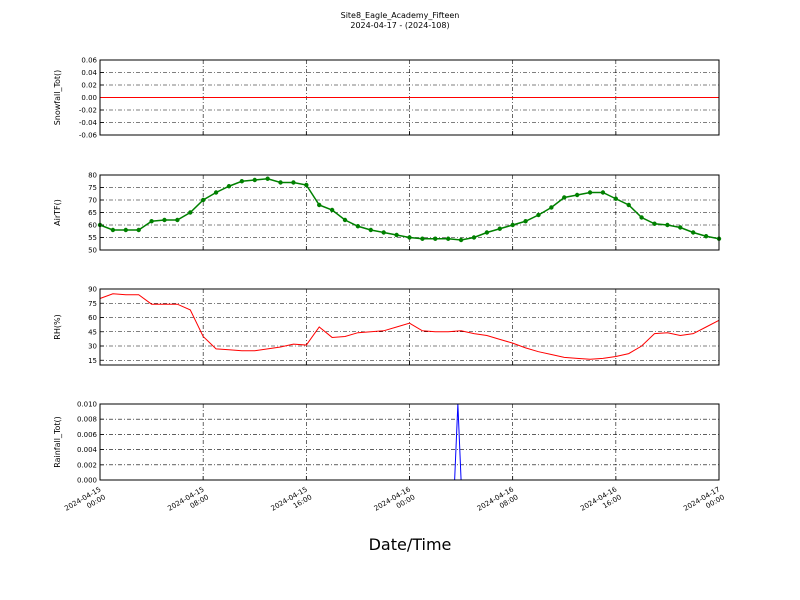 This screenshot has width=800, height=600. What do you see at coordinates (92, 332) in the screenshot?
I see `y-tick-label: 45` at bounding box center [92, 332].